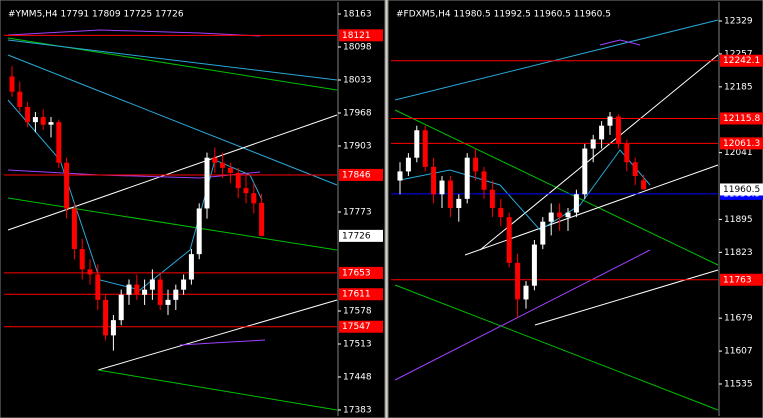 This screenshot has height=418, width=763. What do you see at coordinates (738, 253) in the screenshot?
I see `y-tick-label: 11823` at bounding box center [738, 253].